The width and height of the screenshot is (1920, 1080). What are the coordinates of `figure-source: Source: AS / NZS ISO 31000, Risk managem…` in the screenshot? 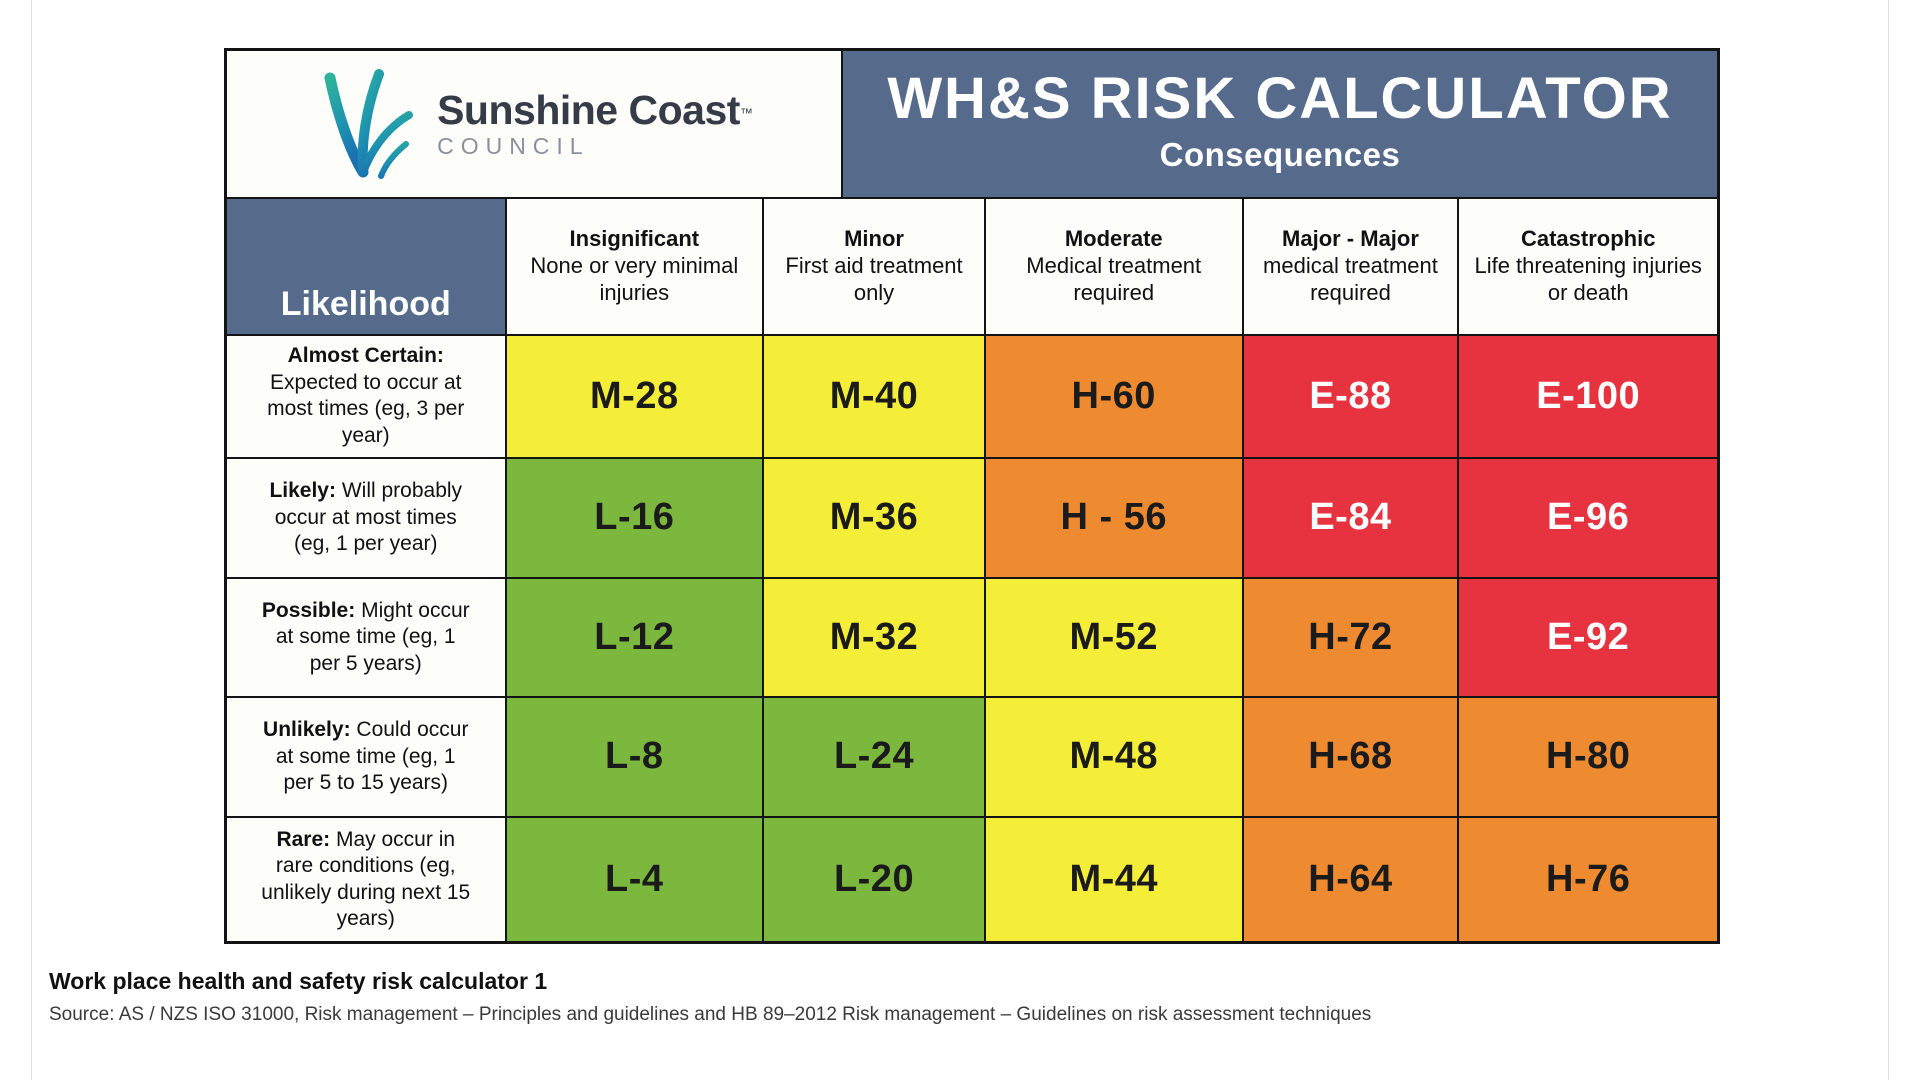 It's located at (710, 1014).